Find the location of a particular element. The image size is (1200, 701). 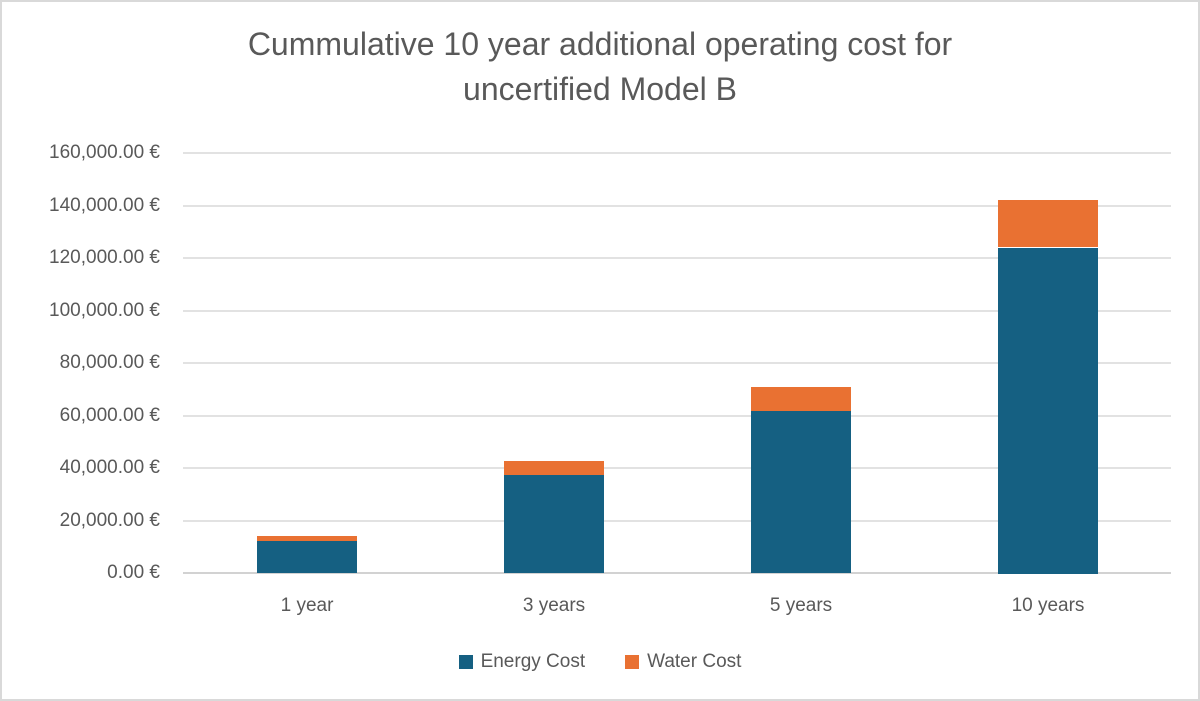

y-axis-tick-label: 140,000.00 € is located at coordinates (104, 205).